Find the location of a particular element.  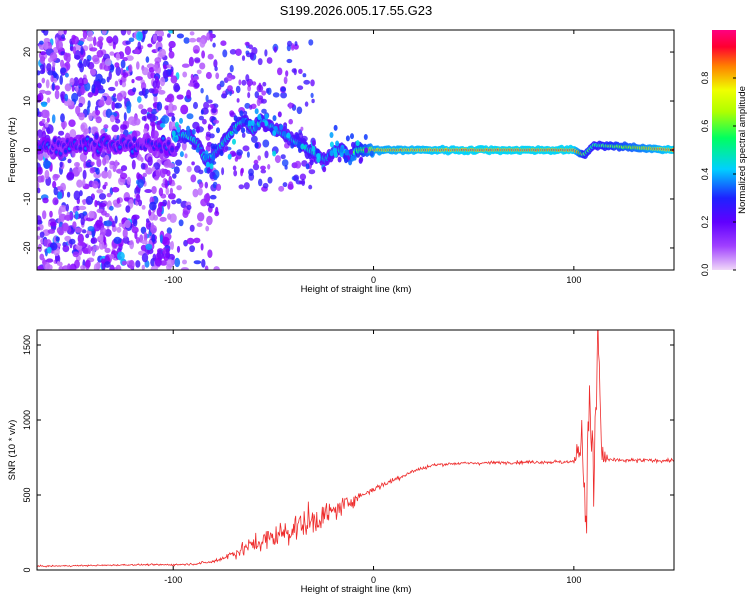

y-tick-label: 1000 is located at coordinates (27, 420).